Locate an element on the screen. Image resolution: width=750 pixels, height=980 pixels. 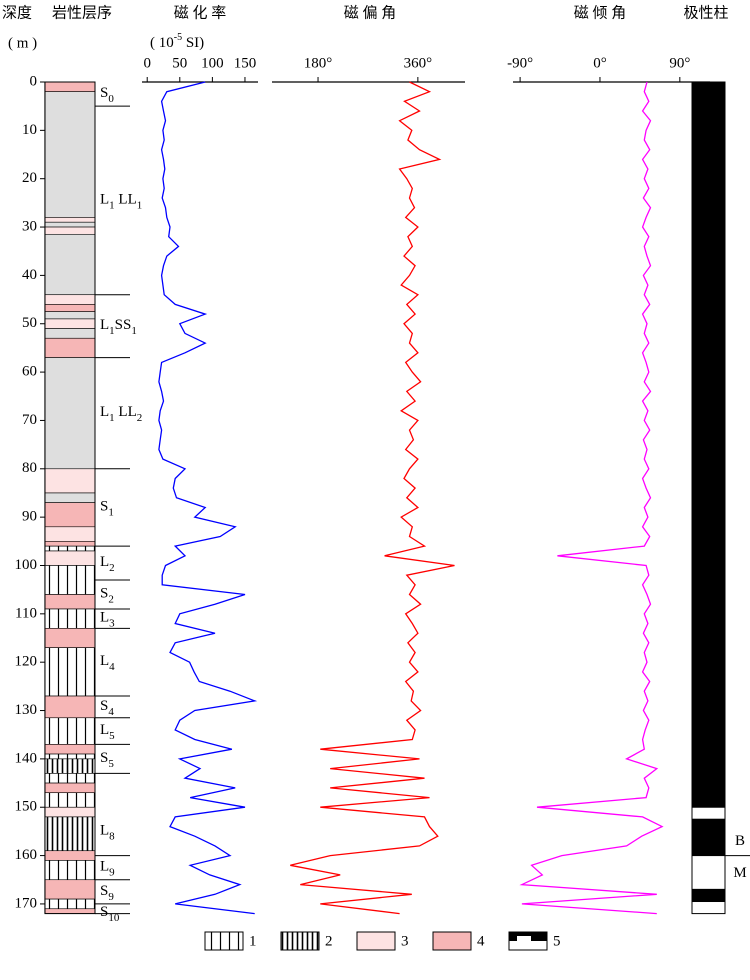
x-tick-label: -90° is located at coordinates (520, 63).